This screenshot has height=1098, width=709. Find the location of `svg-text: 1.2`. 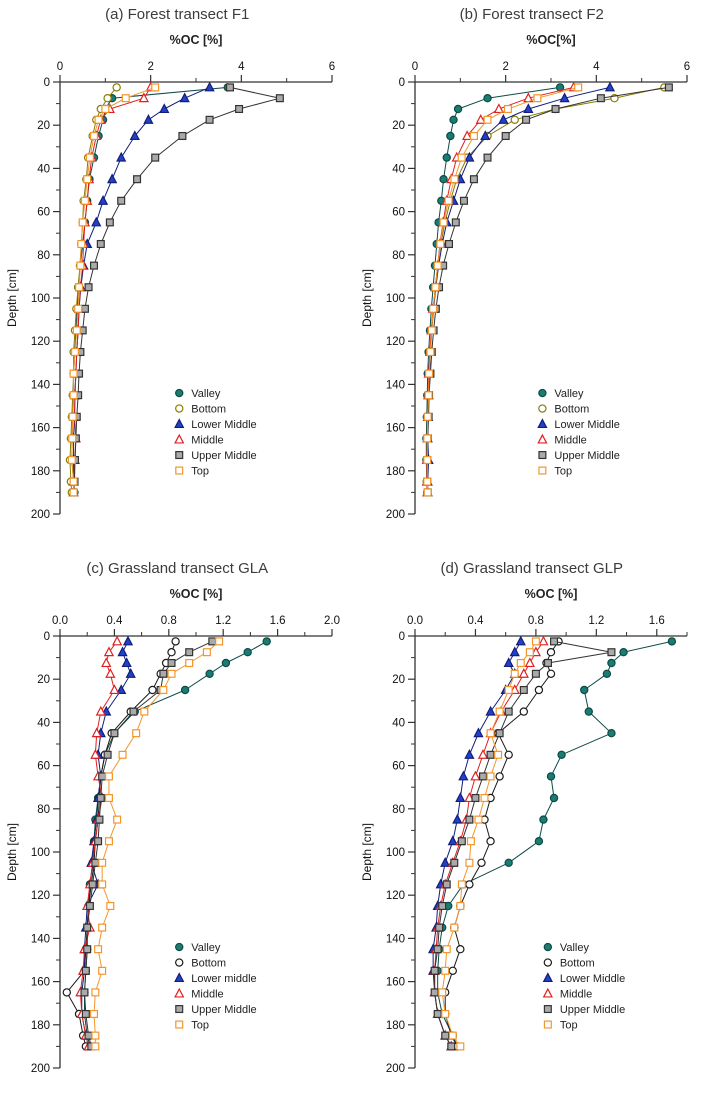

svg-text: 1.2 is located at coordinates (223, 621).